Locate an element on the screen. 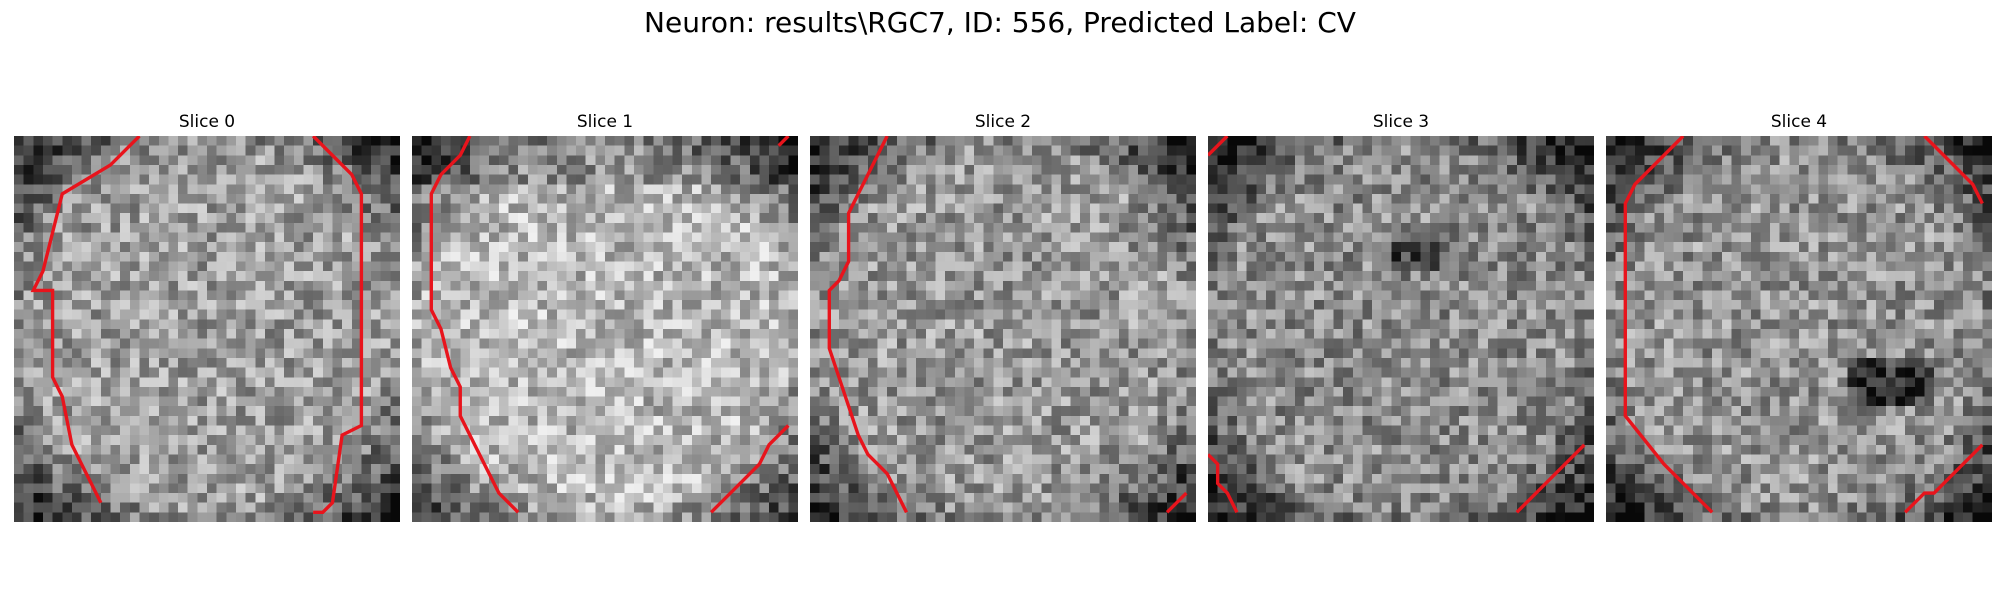  slice-title: Slice 4 is located at coordinates (1799, 122).